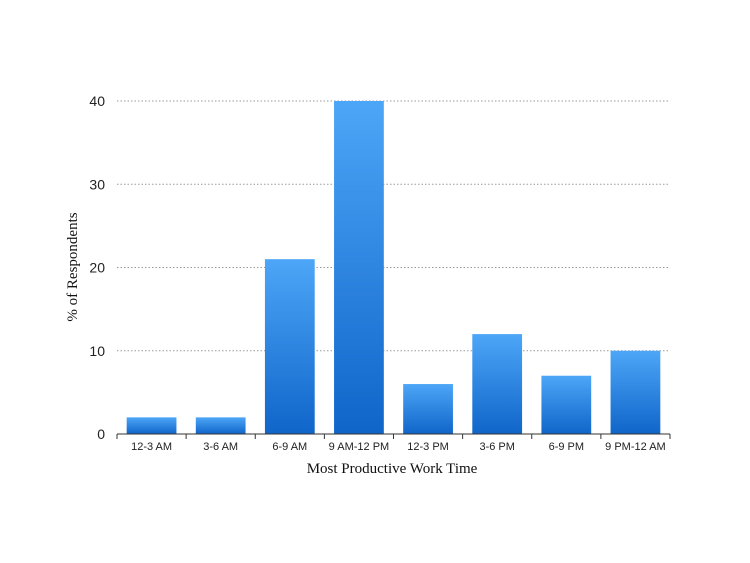 The height and width of the screenshot is (563, 750). What do you see at coordinates (359, 447) in the screenshot?
I see `x-tick-label: 9 AM-12 PM` at bounding box center [359, 447].